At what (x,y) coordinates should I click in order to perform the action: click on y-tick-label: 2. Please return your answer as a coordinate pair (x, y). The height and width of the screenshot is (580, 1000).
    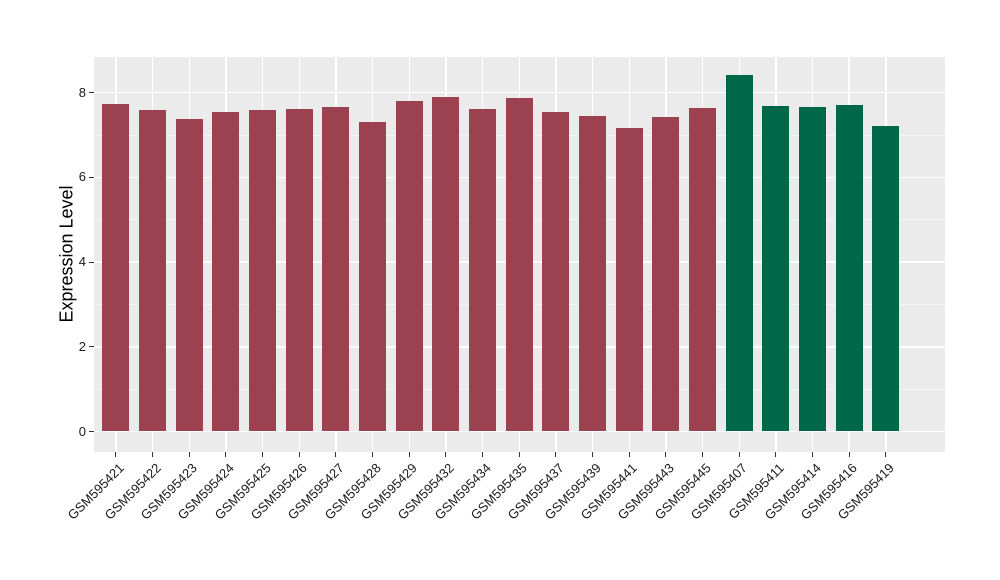
    Looking at the image, I should click on (82, 346).